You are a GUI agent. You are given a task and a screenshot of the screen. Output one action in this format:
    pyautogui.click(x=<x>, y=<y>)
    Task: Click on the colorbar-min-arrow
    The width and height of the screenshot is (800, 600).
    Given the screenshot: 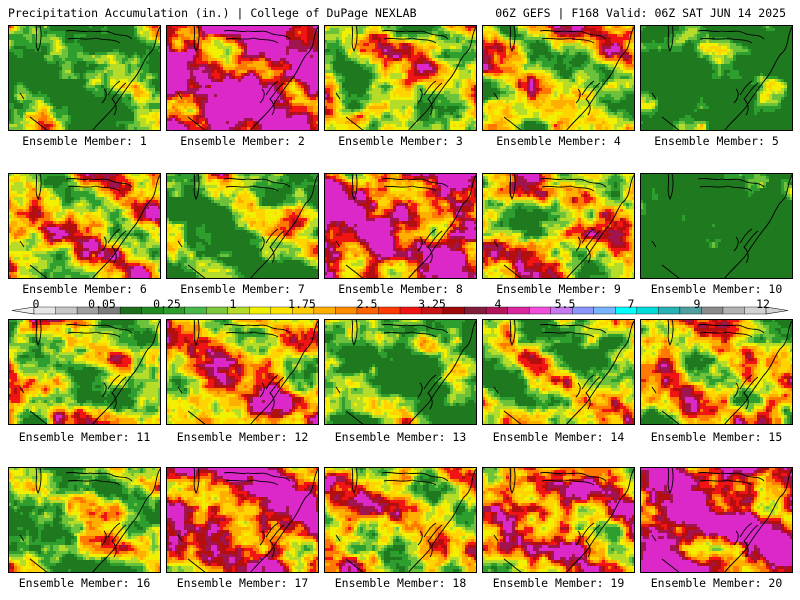 What is the action you would take?
    pyautogui.click(x=23, y=310)
    